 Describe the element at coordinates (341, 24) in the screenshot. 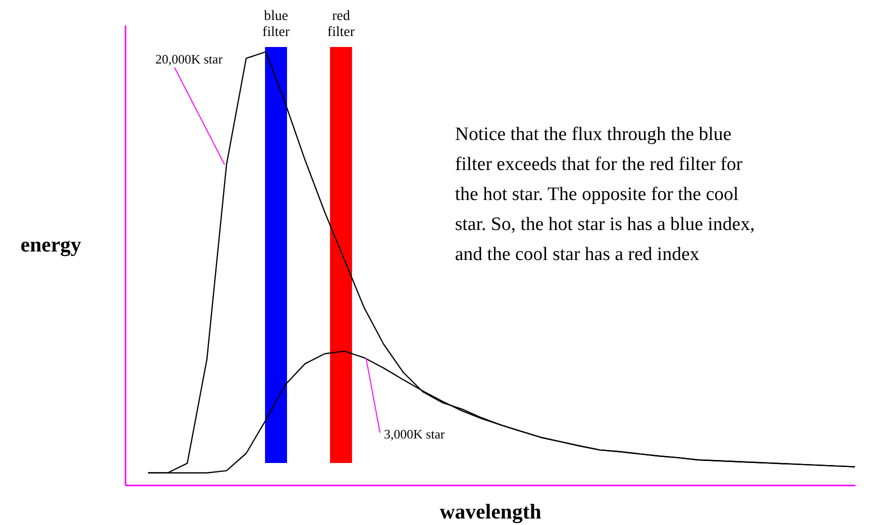

I see `text: red filter` at that location.